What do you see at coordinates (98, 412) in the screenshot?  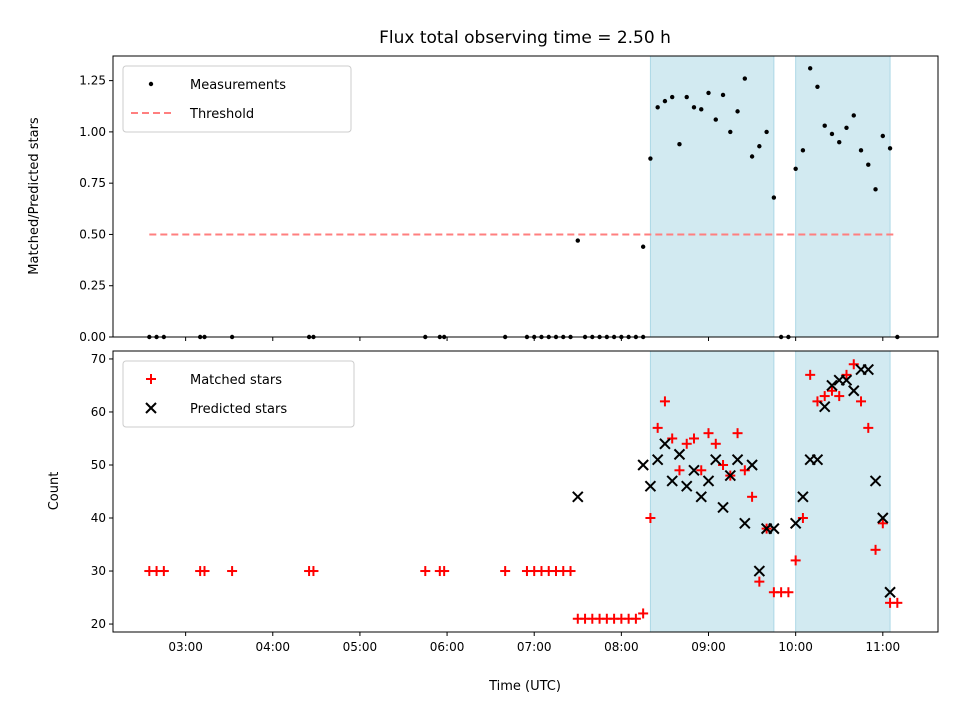 I see `bottom-y-tick-label: 60` at bounding box center [98, 412].